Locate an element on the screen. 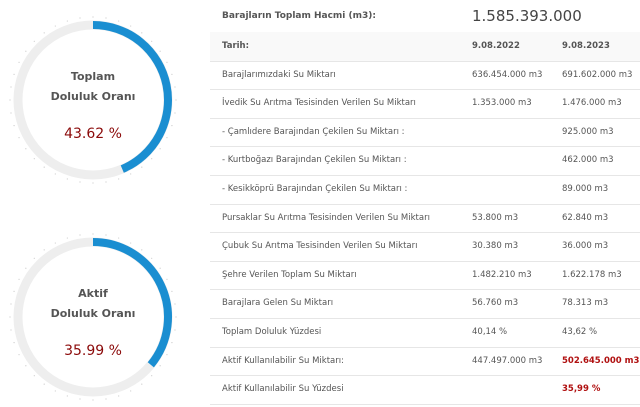 This screenshot has width=640, height=407. table-cell: Barajlarımızdaki Su Miktarı is located at coordinates (279, 74).